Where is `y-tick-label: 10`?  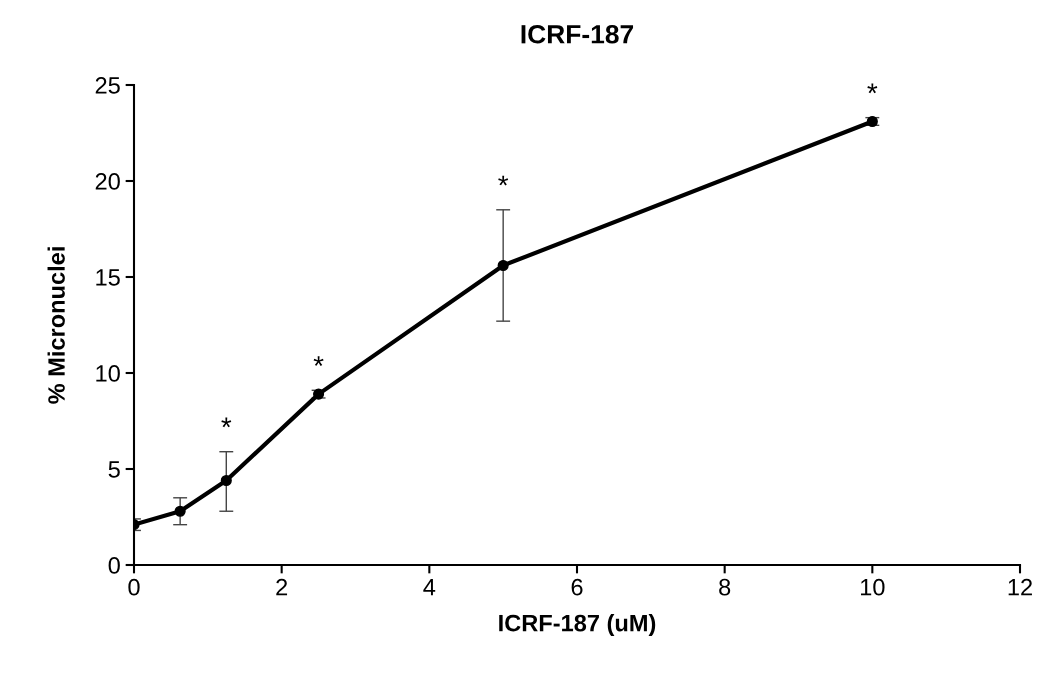
y-tick-label: 10 is located at coordinates (108, 373).